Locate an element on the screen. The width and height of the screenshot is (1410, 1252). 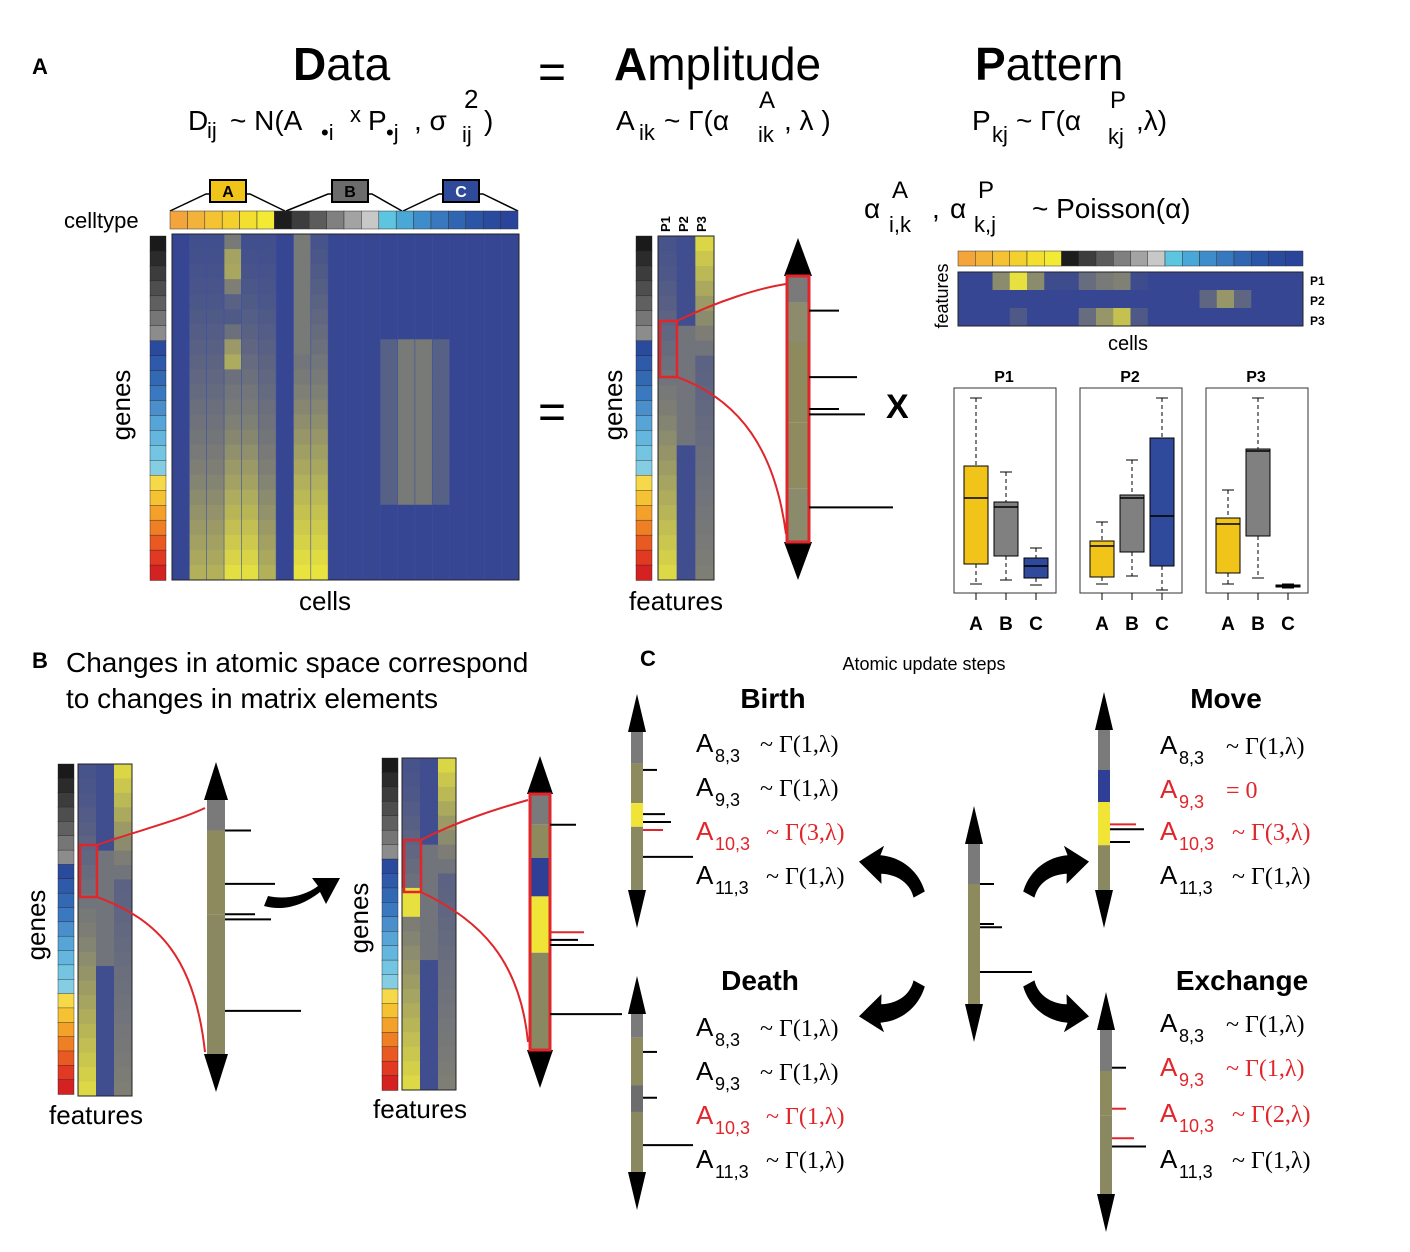
column-arrow-top is located at coordinates (216, 781).